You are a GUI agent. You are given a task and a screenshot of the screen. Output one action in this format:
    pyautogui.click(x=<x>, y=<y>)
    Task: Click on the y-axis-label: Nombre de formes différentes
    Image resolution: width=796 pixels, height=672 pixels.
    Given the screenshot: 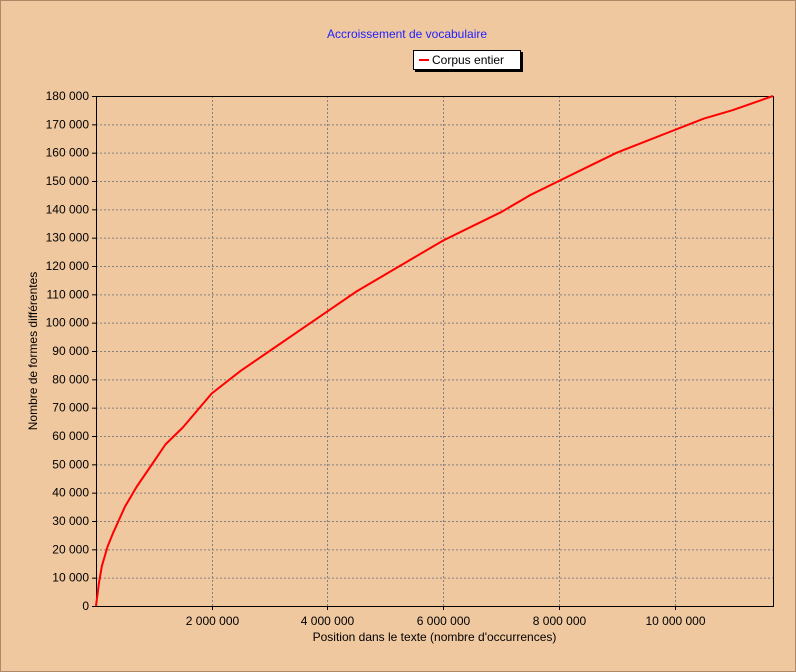 What is the action you would take?
    pyautogui.click(x=33, y=351)
    